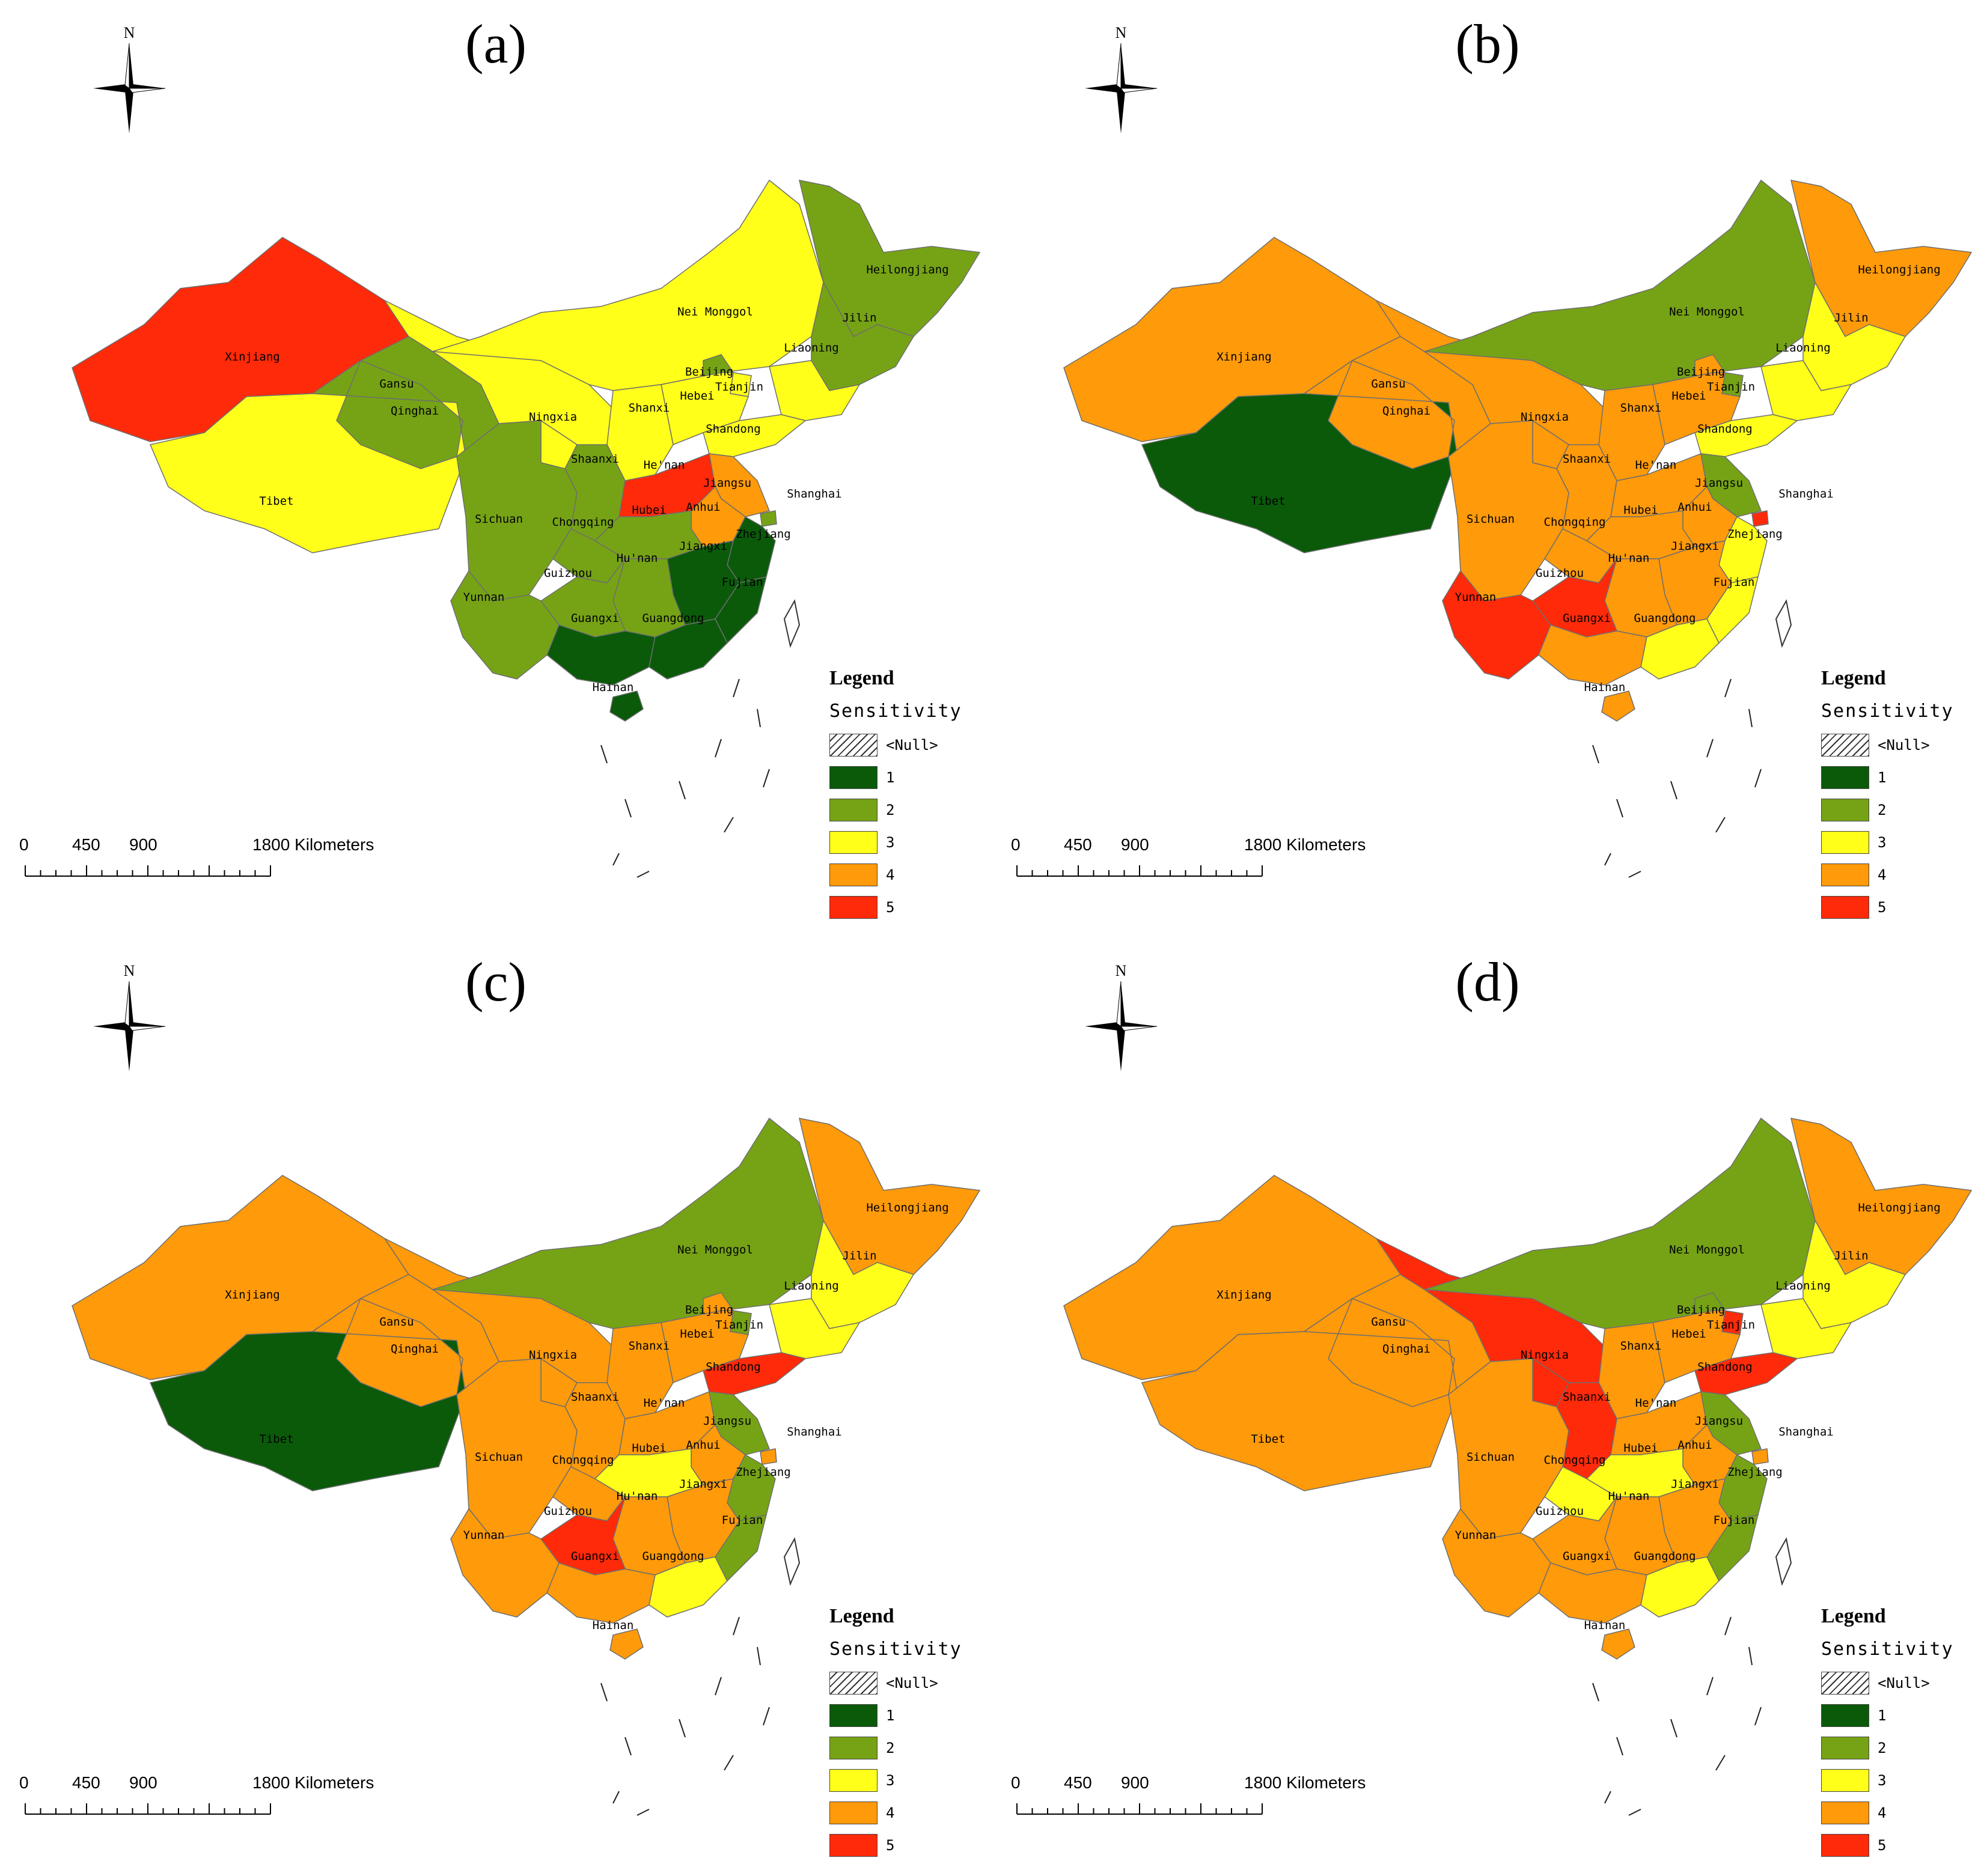  What do you see at coordinates (1575, 522) in the screenshot?
I see `province-label: Chongqing` at bounding box center [1575, 522].